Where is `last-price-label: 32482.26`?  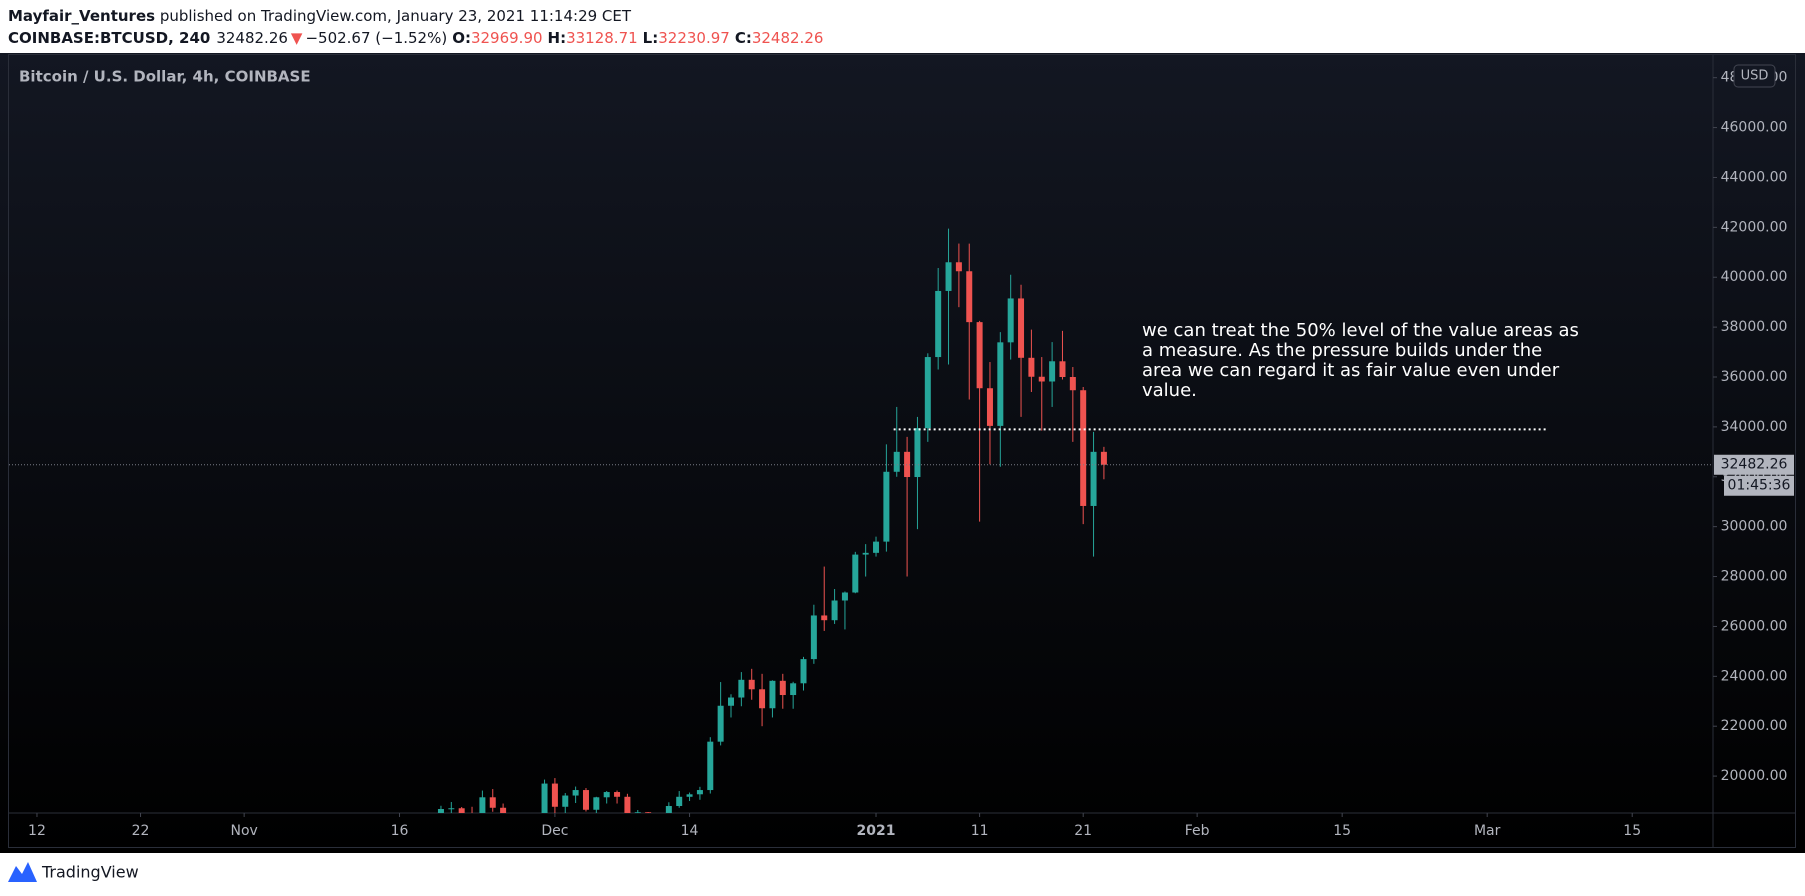
last-price-label: 32482.26 is located at coordinates (1754, 465).